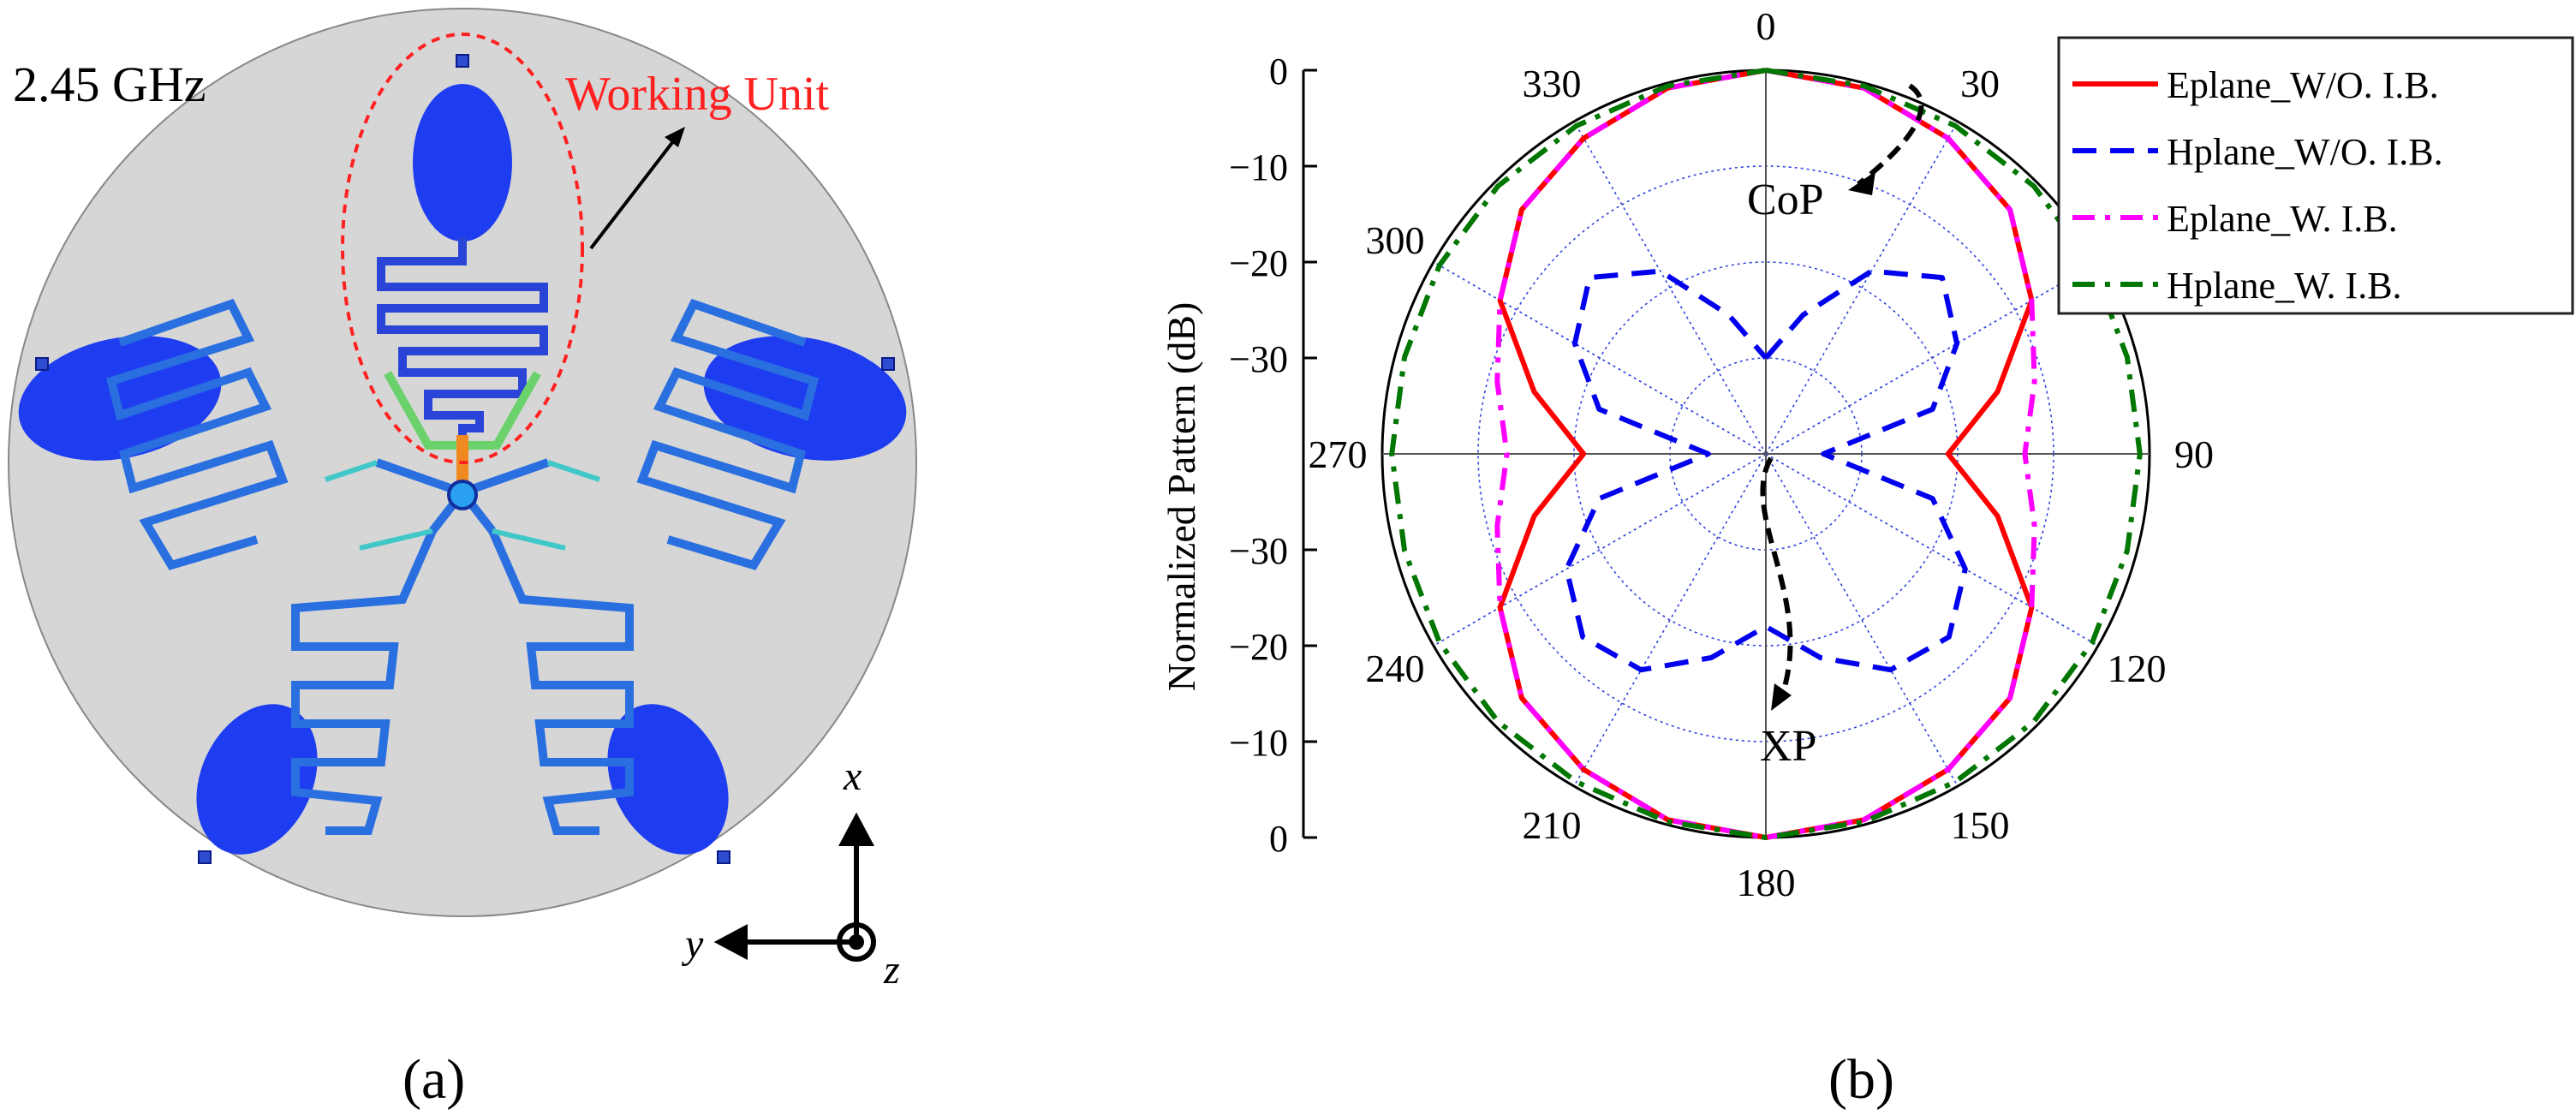  What do you see at coordinates (2282, 219) in the screenshot?
I see `legend-label: Eplane_W. I.B.` at bounding box center [2282, 219].